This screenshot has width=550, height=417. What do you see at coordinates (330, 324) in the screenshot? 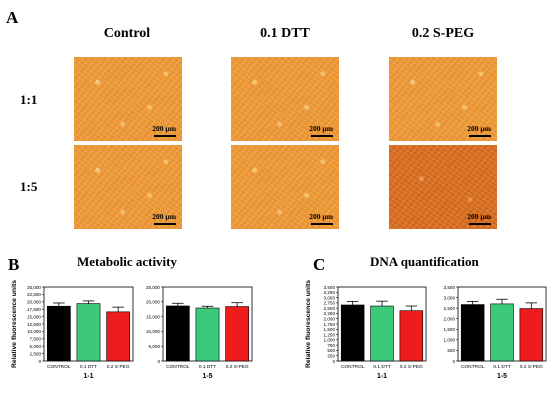
I see `y-tick-label: 1,750` at bounding box center [330, 324].